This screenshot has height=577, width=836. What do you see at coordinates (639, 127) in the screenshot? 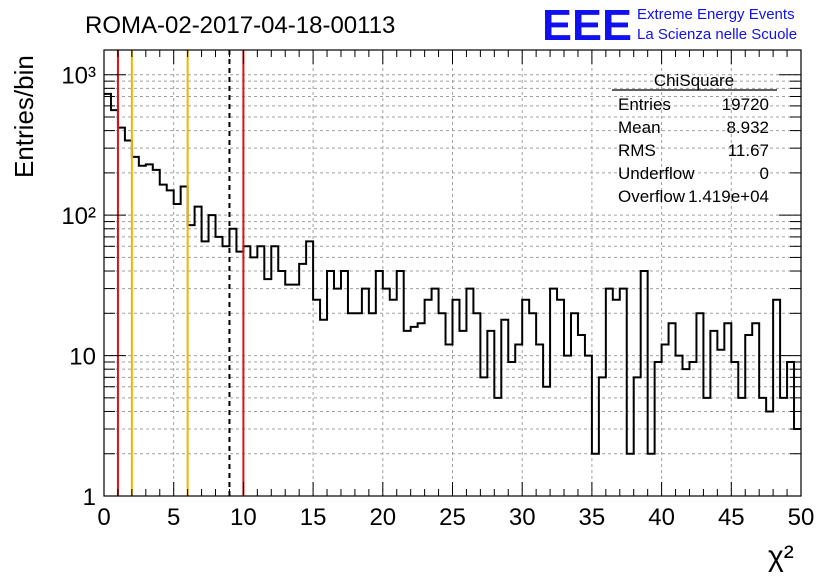
I see `stats-label-mean: Mean` at bounding box center [639, 127].